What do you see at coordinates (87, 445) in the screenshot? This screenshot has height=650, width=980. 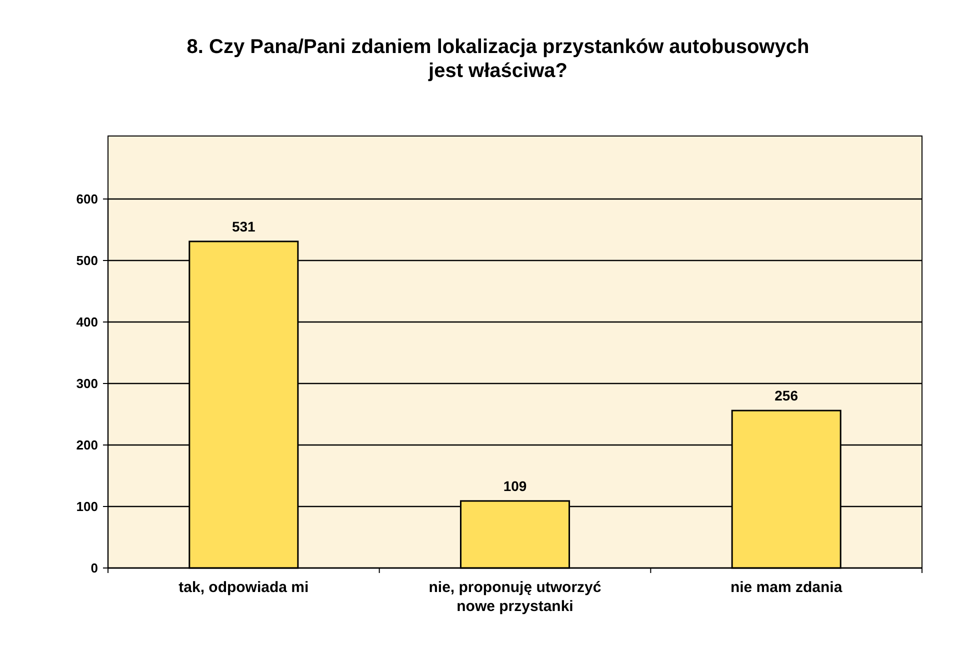 I see `y-tick-label: 200` at bounding box center [87, 445].